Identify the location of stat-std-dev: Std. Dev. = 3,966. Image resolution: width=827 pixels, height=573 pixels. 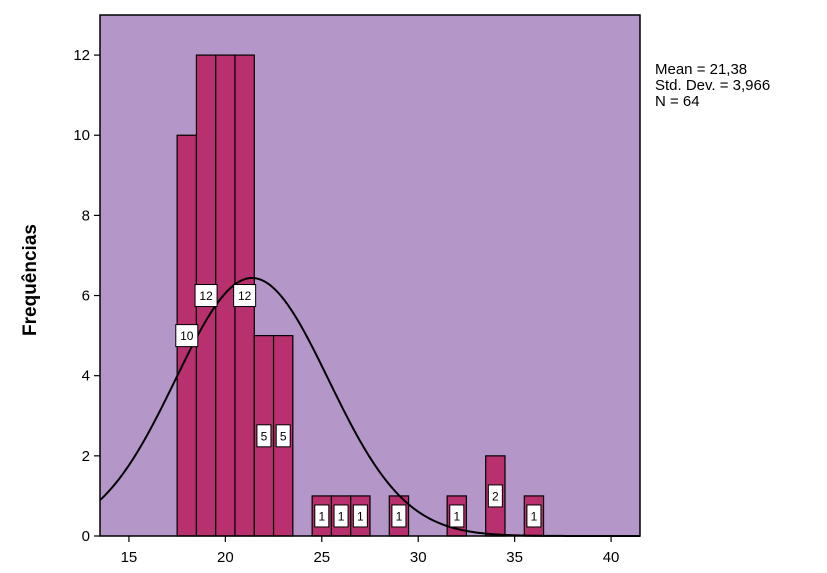
(713, 85).